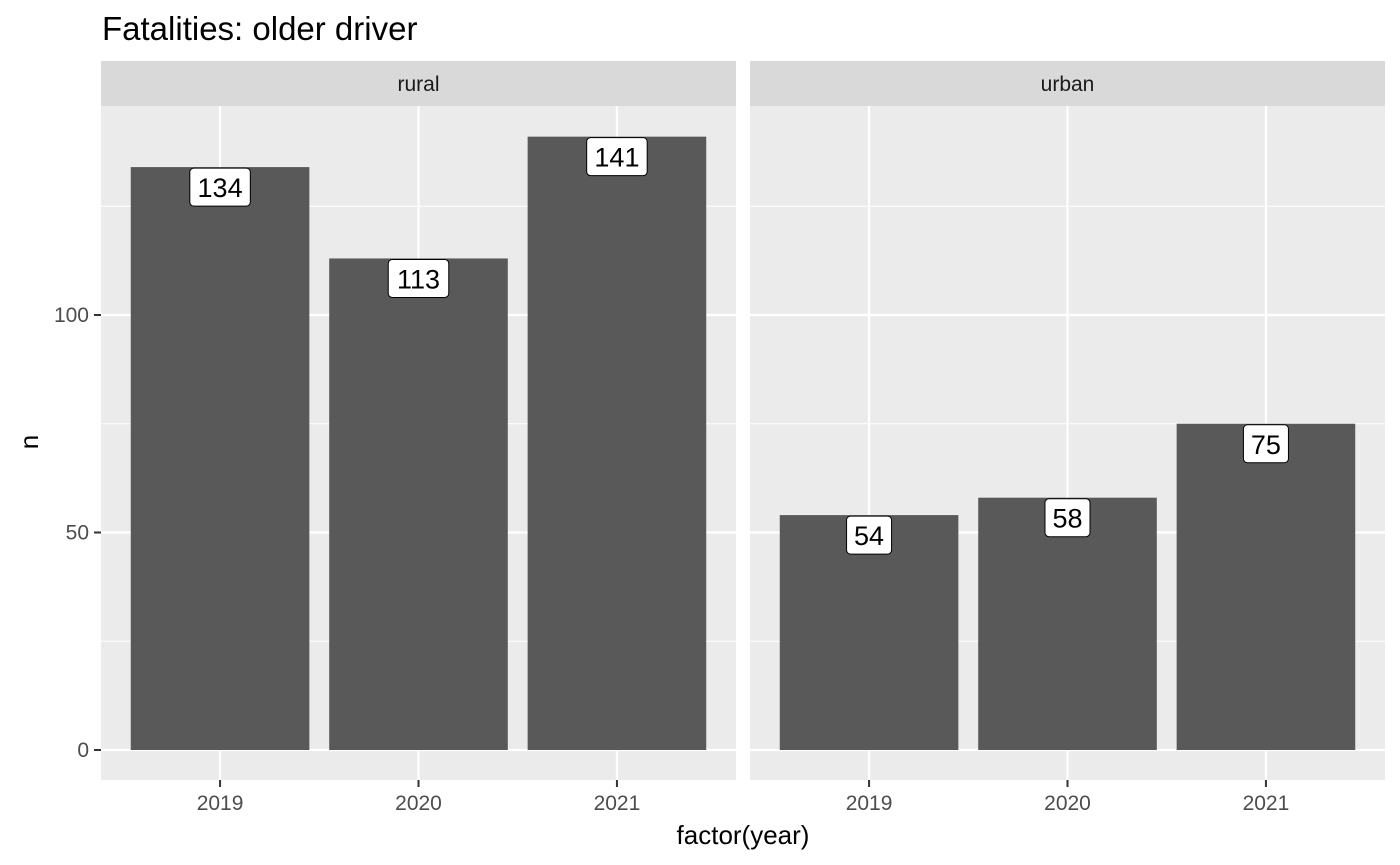 The image size is (1400, 865). I want to click on data-label: 113, so click(418, 279).